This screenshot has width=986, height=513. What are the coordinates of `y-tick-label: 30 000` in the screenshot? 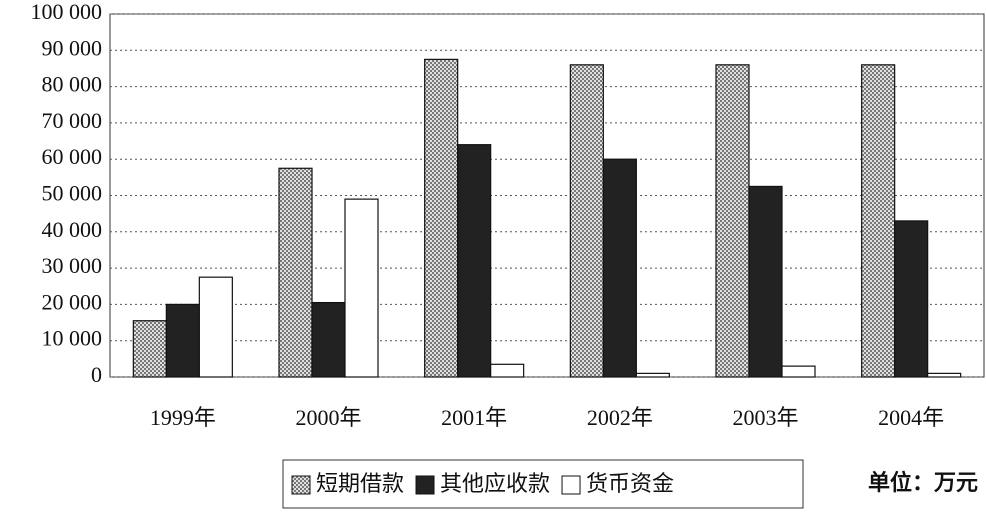 It's located at (72, 265).